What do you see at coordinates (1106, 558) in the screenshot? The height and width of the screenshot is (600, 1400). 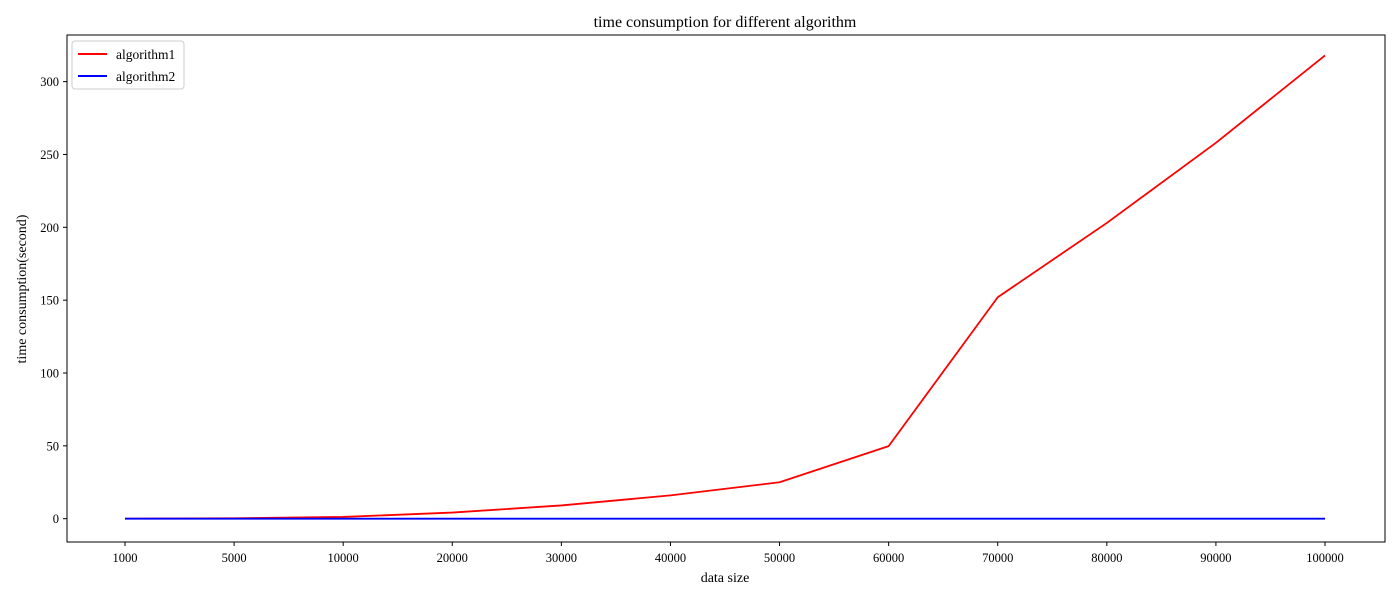 I see `x-tick-label: 80000` at bounding box center [1106, 558].